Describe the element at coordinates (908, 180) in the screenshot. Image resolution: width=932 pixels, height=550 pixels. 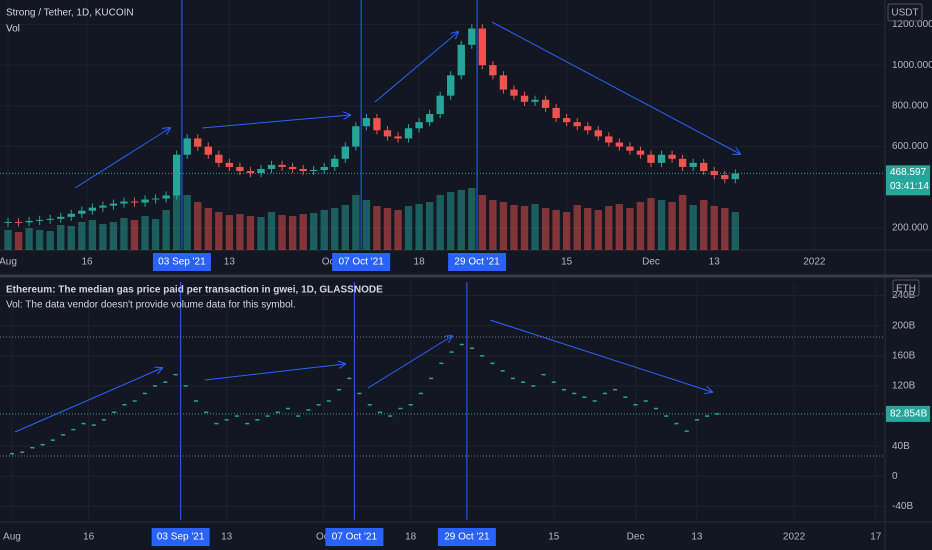
I see `last-price-box` at that location.